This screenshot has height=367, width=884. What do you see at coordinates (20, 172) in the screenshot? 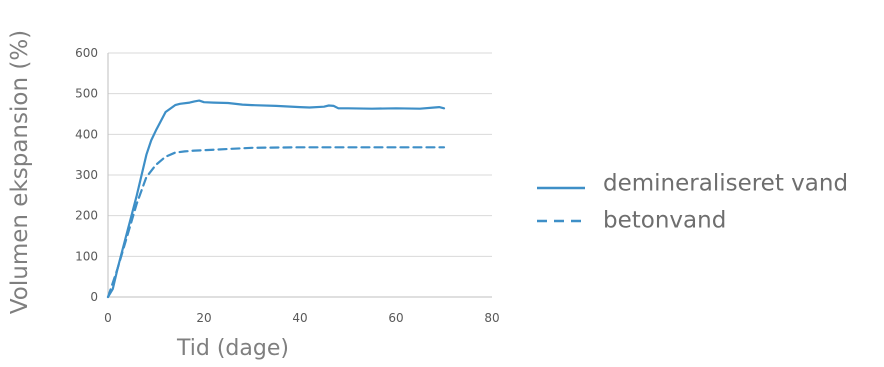
I see `y-axis-title: Volumen ekspansion (%)` at bounding box center [20, 172].